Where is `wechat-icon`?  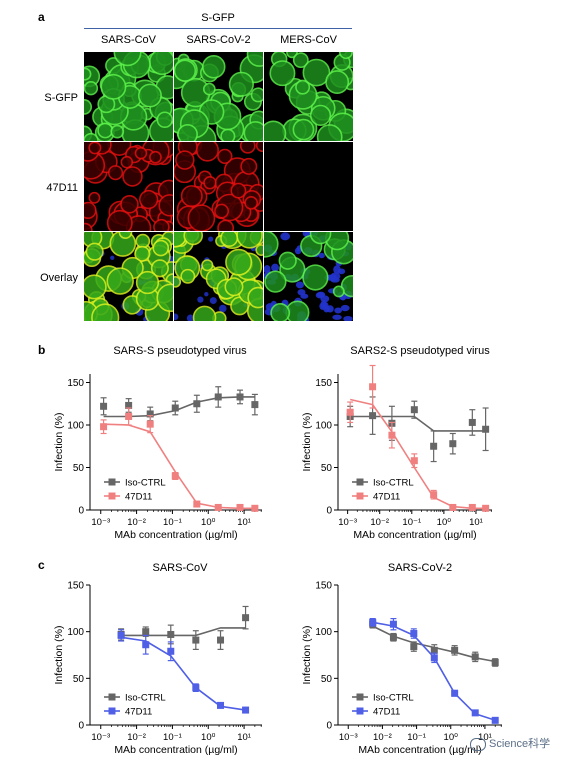 wechat-icon is located at coordinates (478, 744).